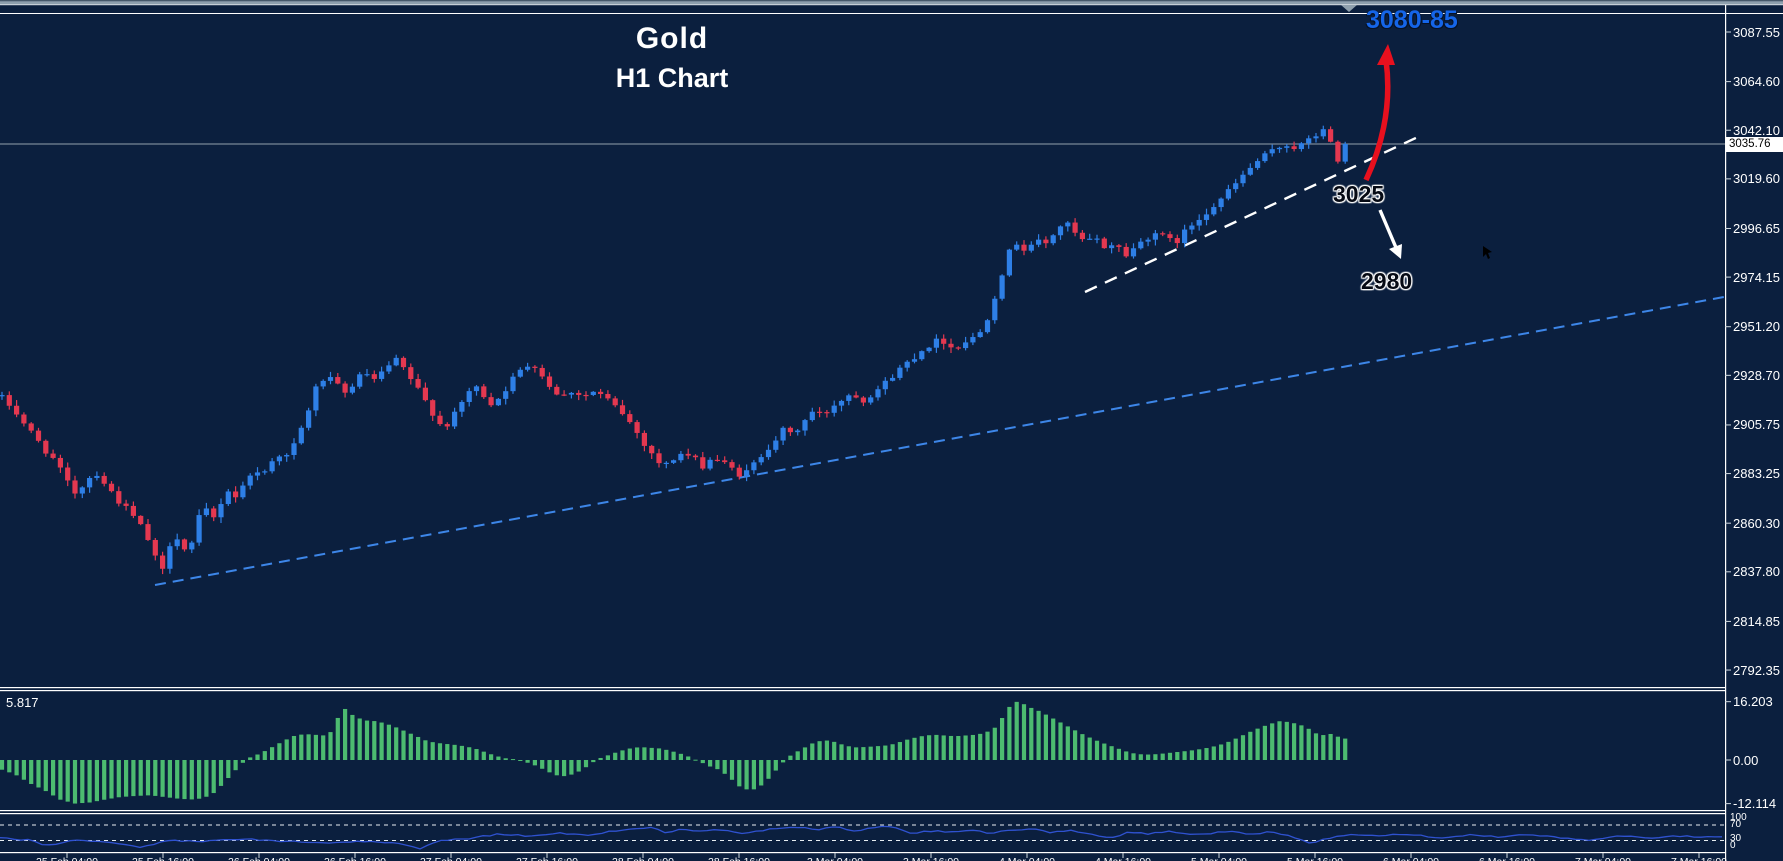  Describe the element at coordinates (1756, 32) in the screenshot. I see `price-axis-label: 3087.55` at that location.